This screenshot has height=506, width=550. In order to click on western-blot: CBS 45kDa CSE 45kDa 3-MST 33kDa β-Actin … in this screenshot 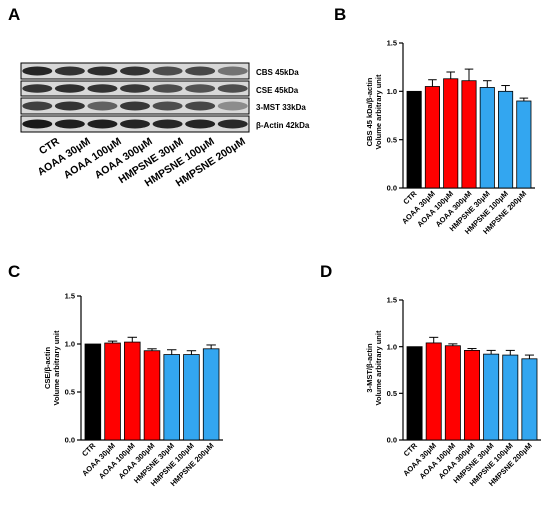, I will do `click(165, 125)`.